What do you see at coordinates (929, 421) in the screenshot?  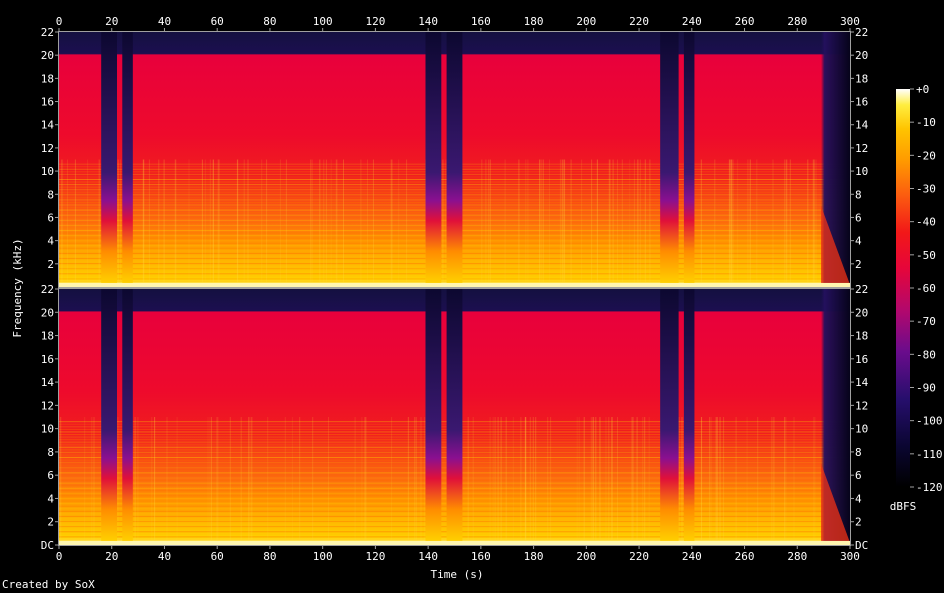 I see `colorbar-tick-label: -100` at bounding box center [929, 421].